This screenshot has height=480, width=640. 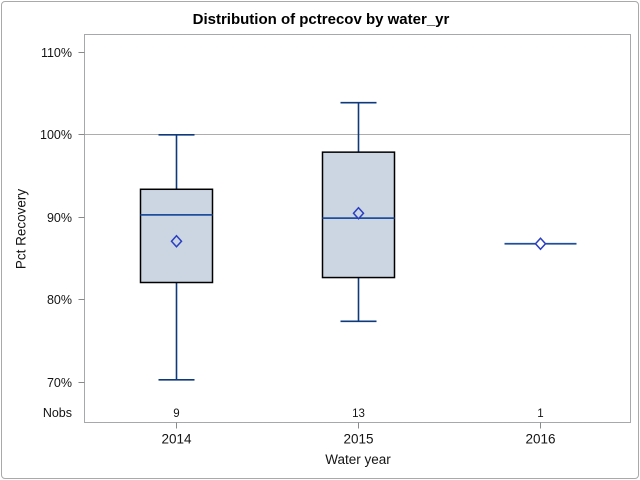 I want to click on box-2016, so click(x=540, y=244).